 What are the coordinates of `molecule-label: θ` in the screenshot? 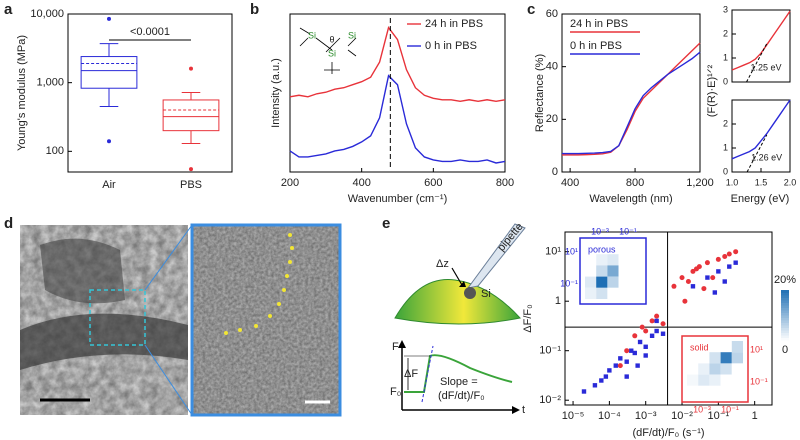 It's located at (331, 39).